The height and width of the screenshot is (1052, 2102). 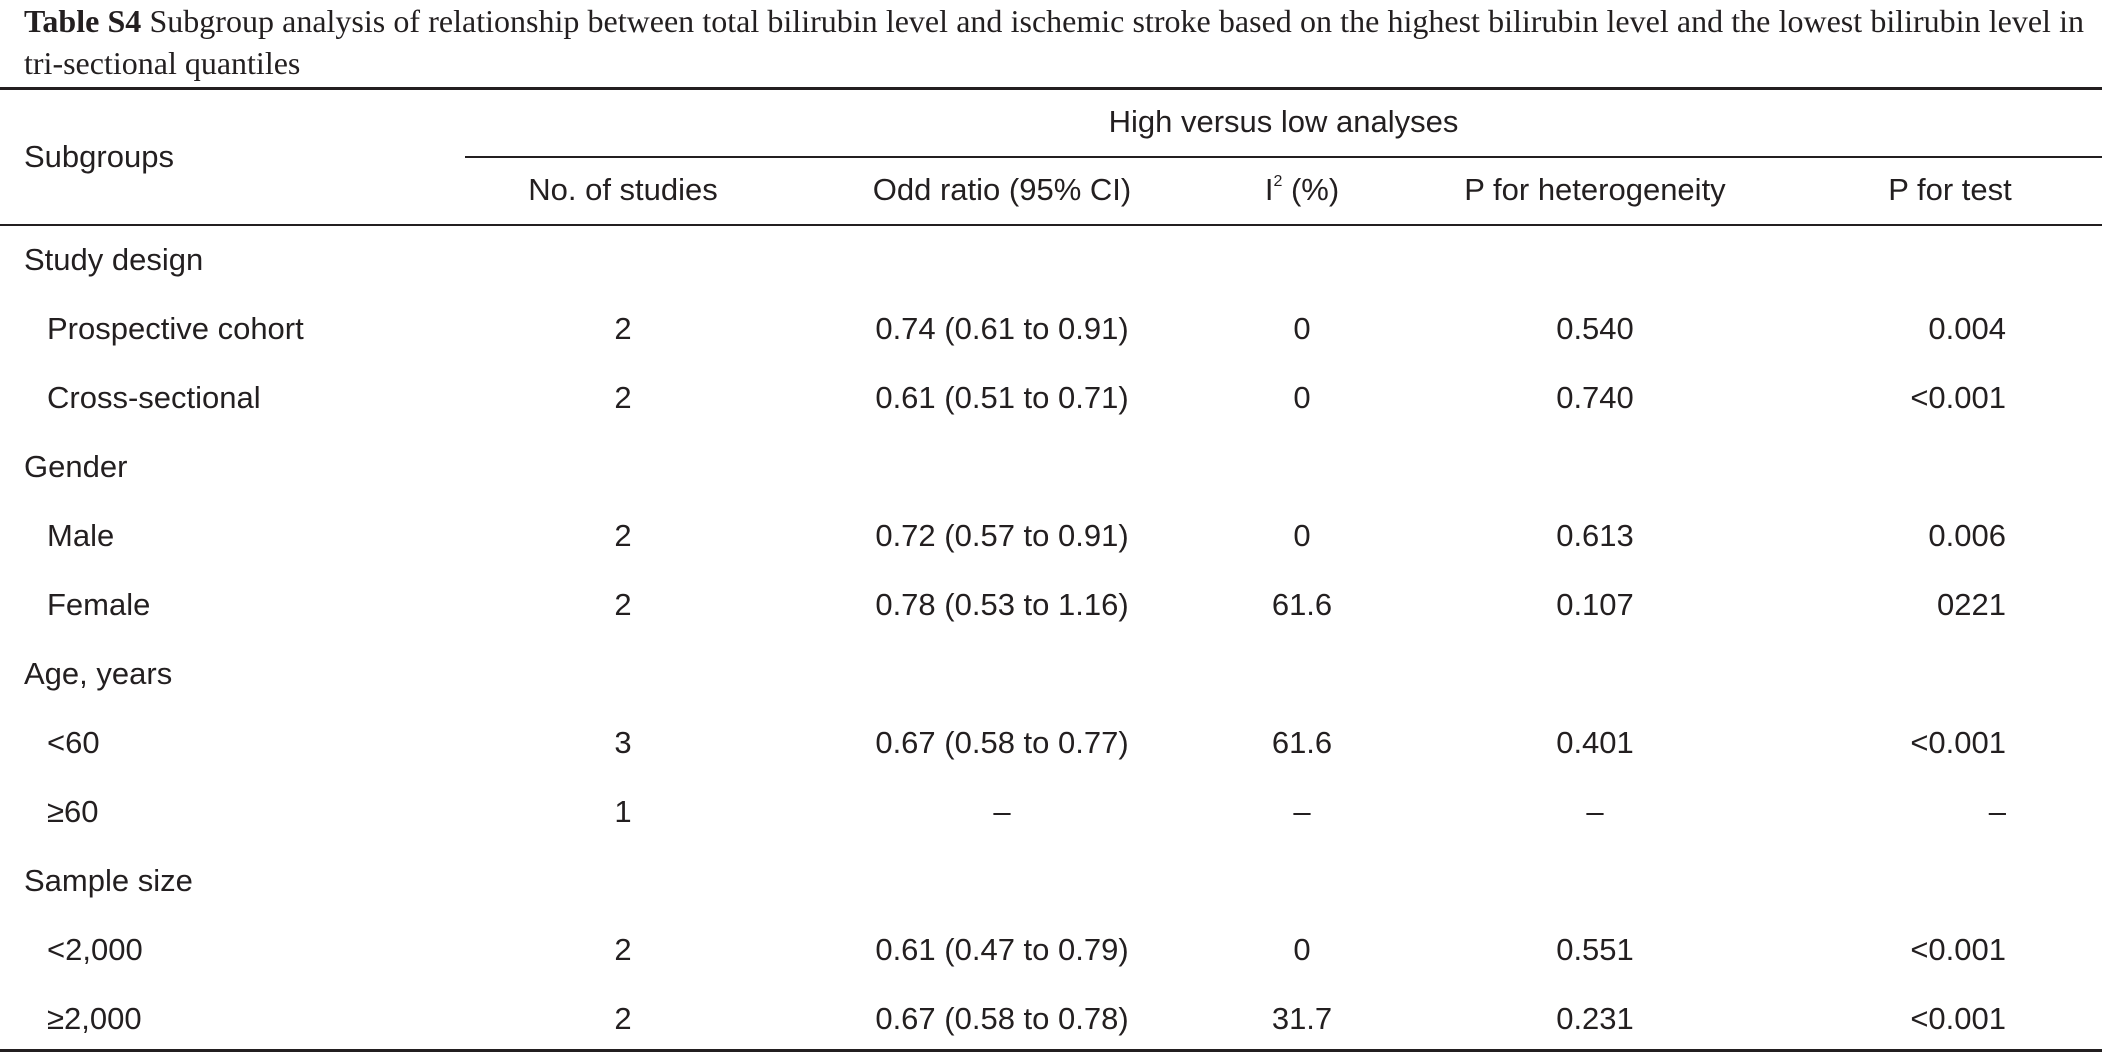 What do you see at coordinates (1002, 397) in the screenshot?
I see `odds-ratio-cell: 0.61 (0.51 to 0.71)` at bounding box center [1002, 397].